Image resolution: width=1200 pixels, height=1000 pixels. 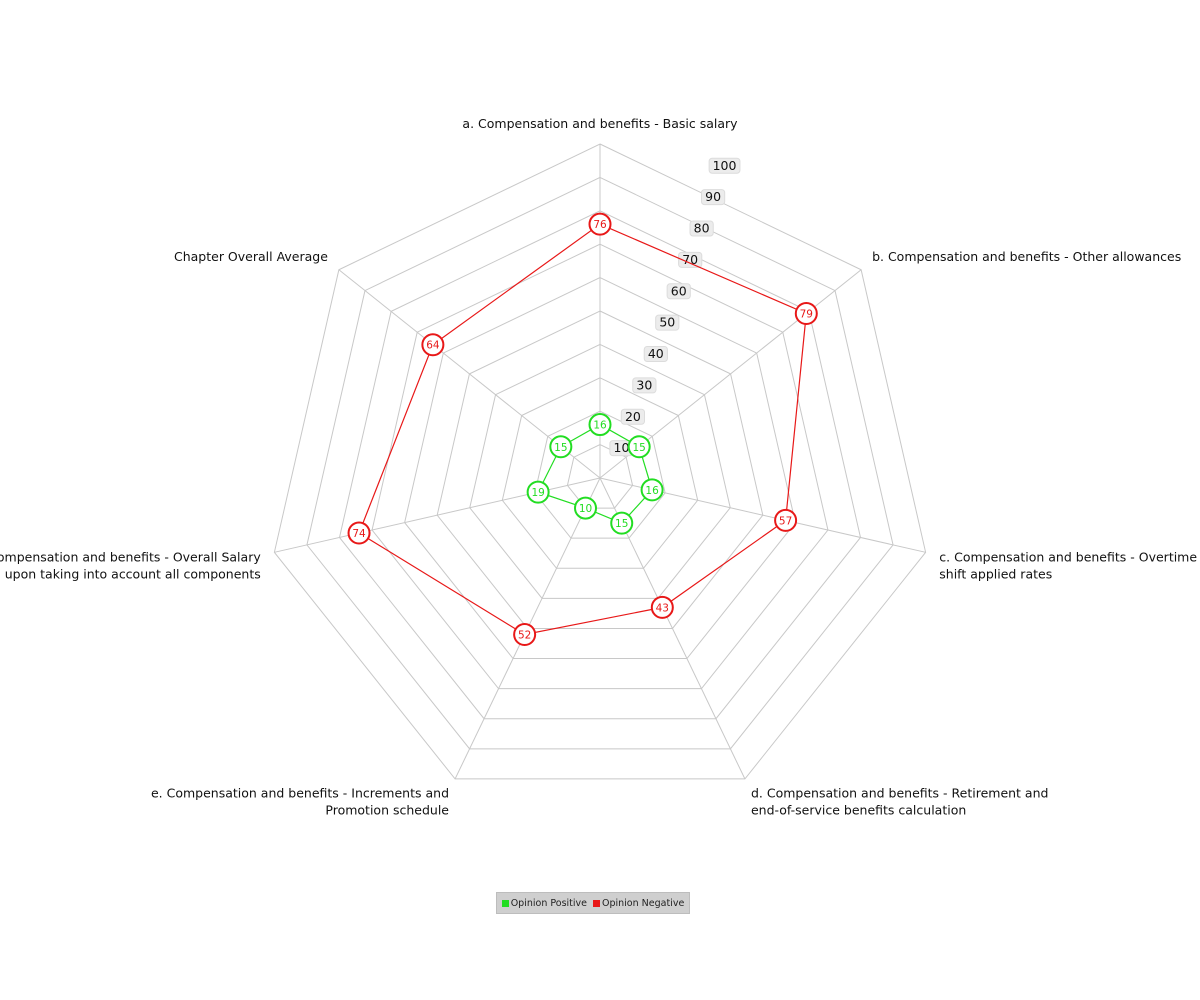 I want to click on axis-label-3: end-of-service benefits calculation, so click(x=858, y=810).